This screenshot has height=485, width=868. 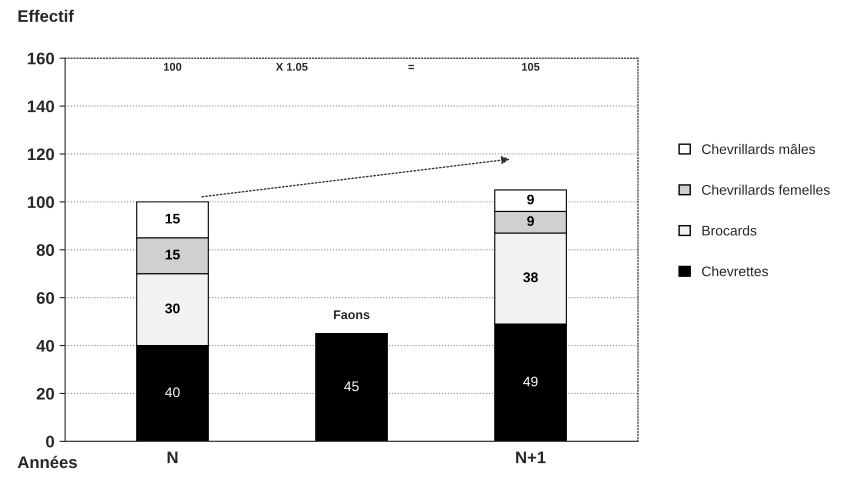 I want to click on data-label: 45, so click(x=351, y=387).